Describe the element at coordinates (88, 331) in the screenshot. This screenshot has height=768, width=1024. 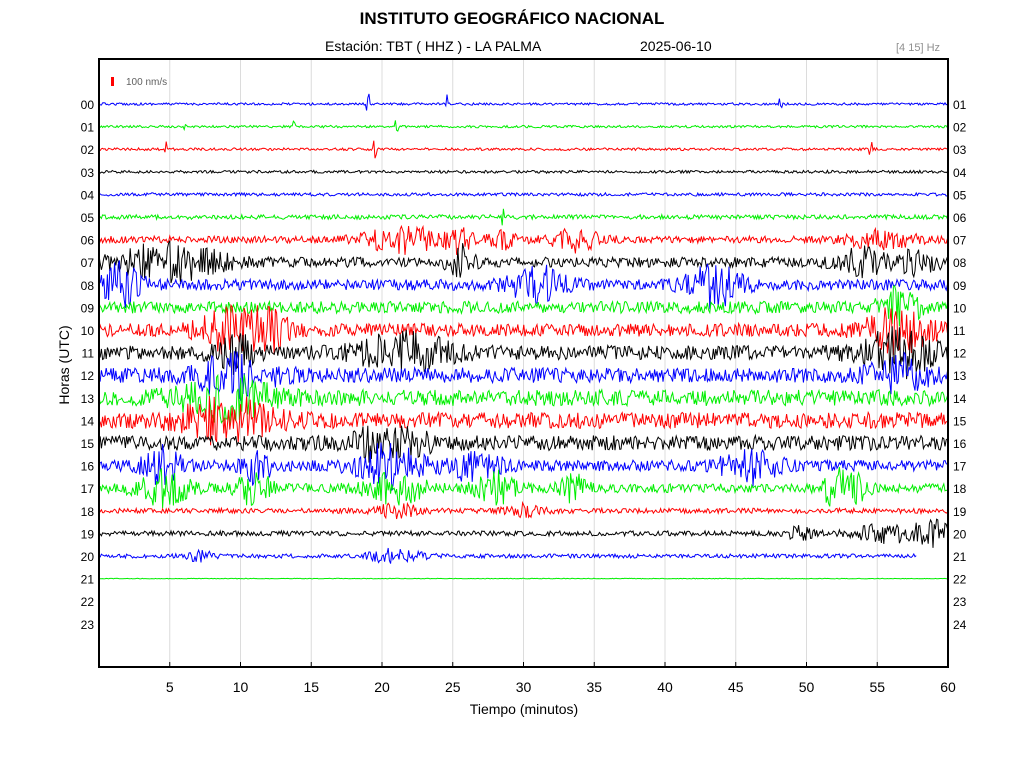
I see `hour-label-left: 10` at that location.